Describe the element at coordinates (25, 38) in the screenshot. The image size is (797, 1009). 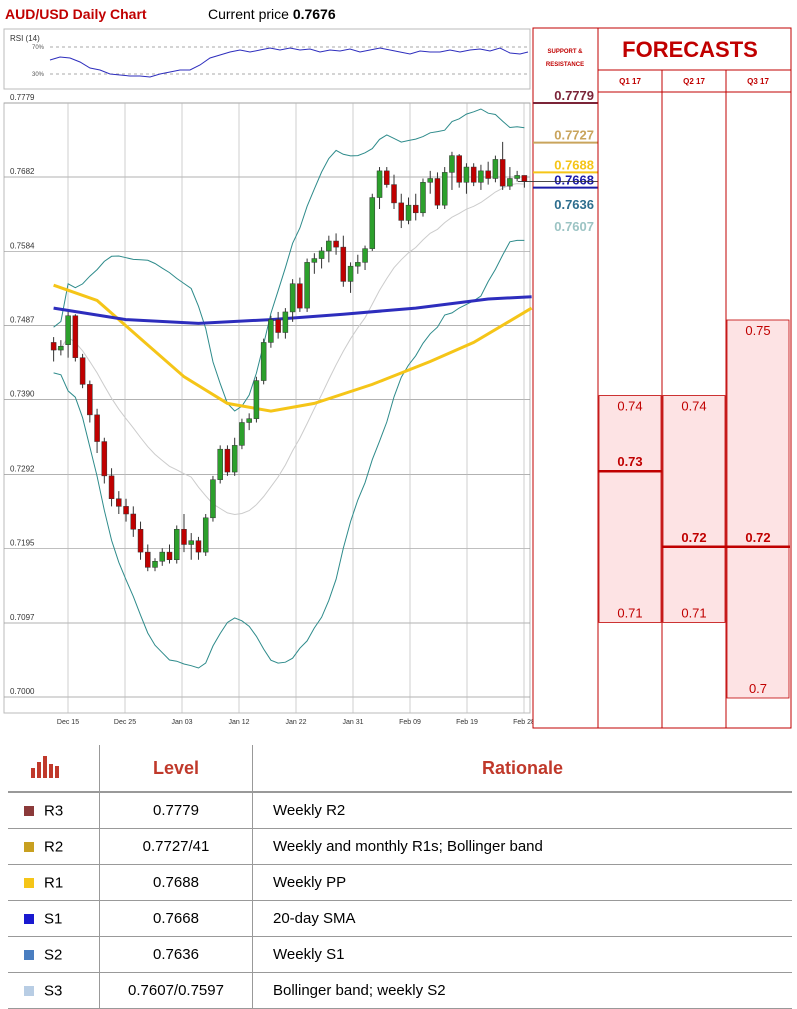
I see `rsi-label: RSI (14)` at that location.